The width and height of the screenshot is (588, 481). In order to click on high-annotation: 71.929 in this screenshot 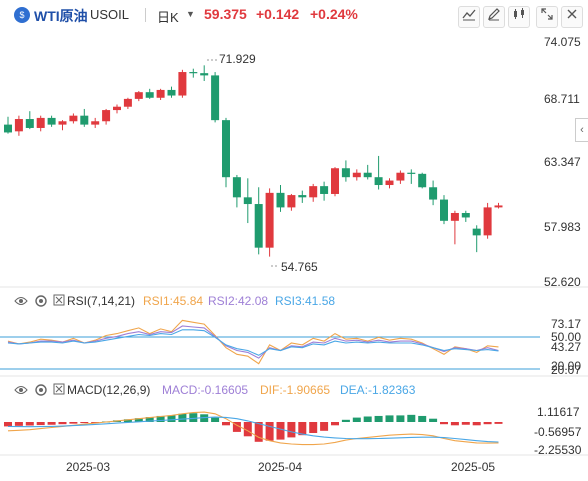, I will do `click(237, 59)`.